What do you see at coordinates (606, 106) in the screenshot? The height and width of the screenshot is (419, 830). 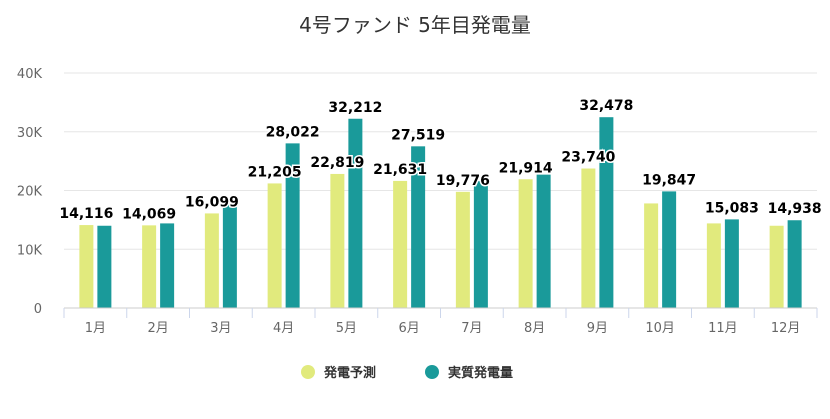 I see `data-label: 32,478` at bounding box center [606, 106].